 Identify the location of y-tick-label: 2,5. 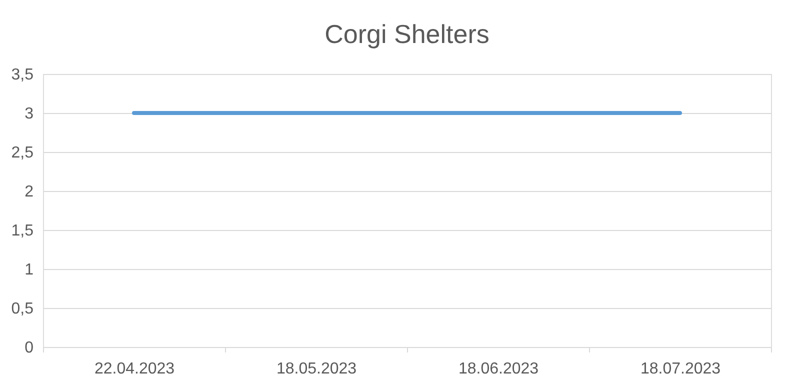
(22, 153).